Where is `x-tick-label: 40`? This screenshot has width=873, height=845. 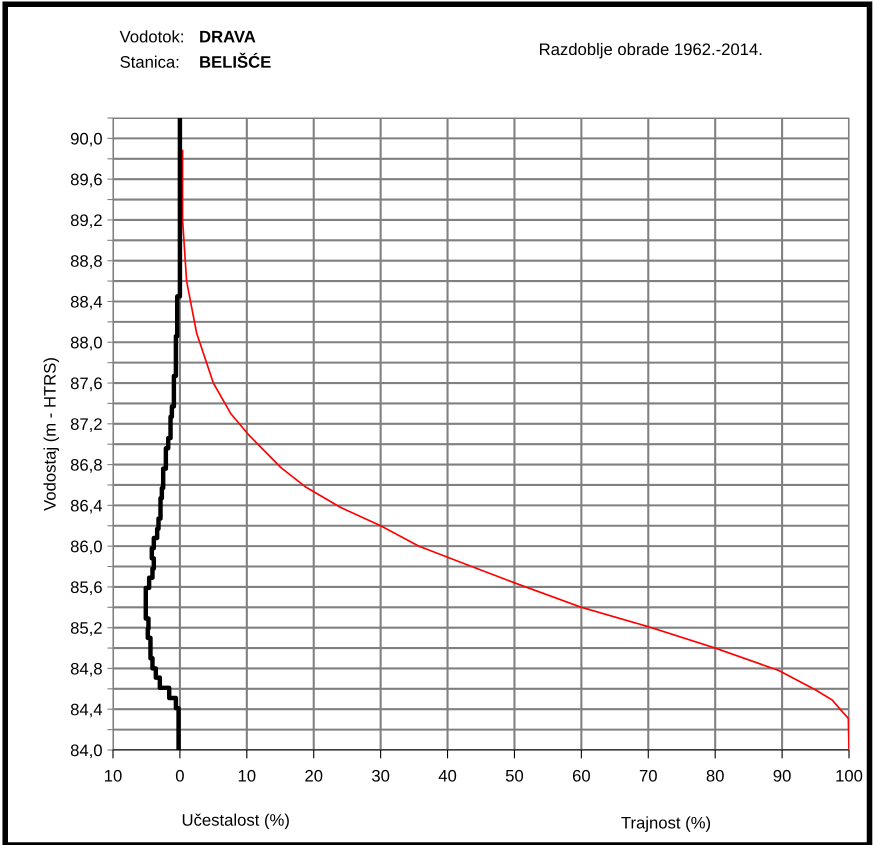
x-tick-label: 40 is located at coordinates (447, 776).